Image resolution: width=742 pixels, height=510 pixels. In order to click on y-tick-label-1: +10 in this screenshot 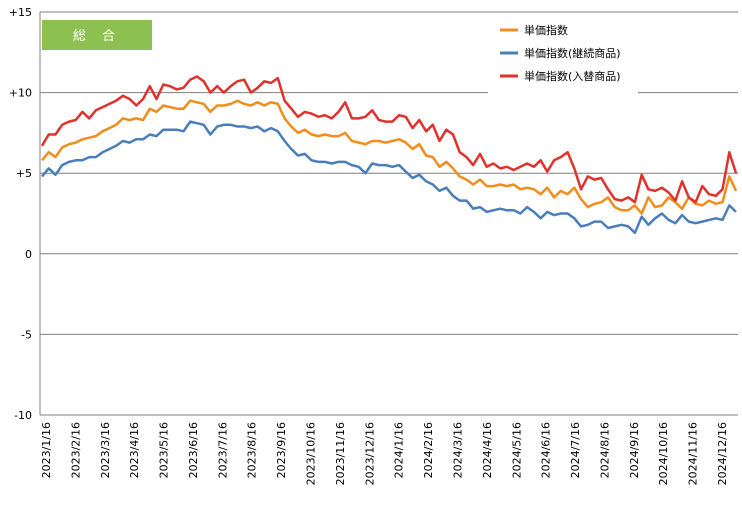, I will do `click(20, 93)`.